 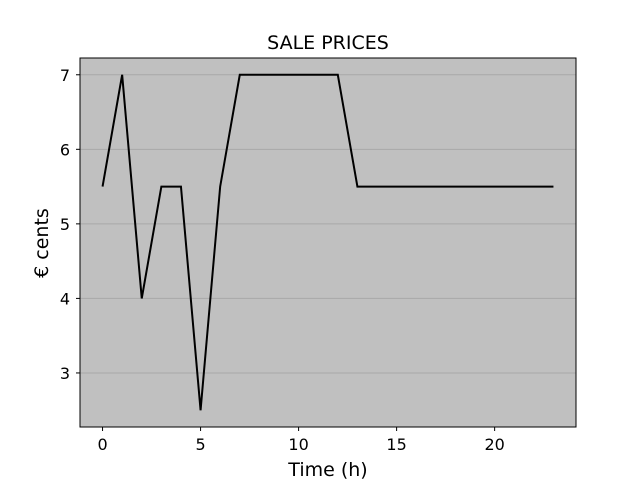 I want to click on x-tick-label: 15, so click(x=396, y=444).